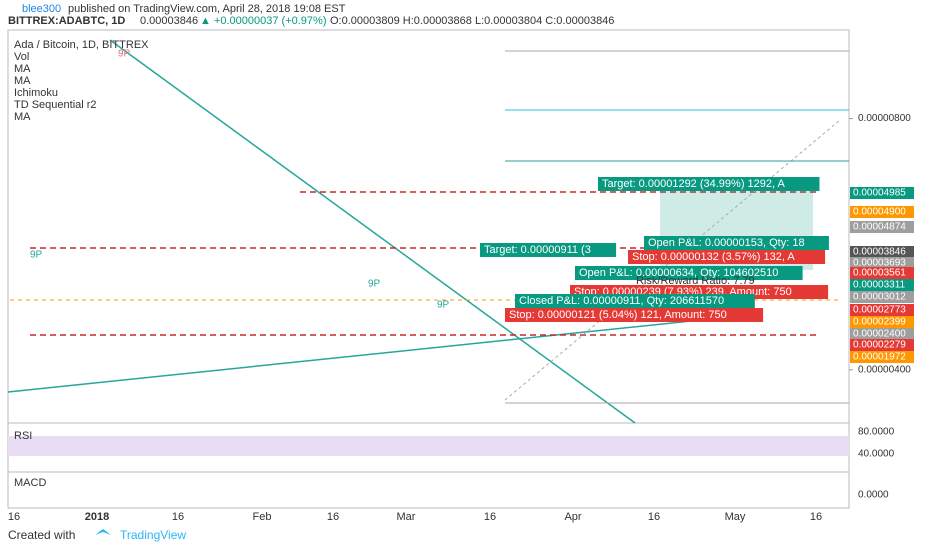 The width and height of the screenshot is (932, 555). Describe the element at coordinates (884, 118) in the screenshot. I see `y-tick-label: 0.00000800` at that location.